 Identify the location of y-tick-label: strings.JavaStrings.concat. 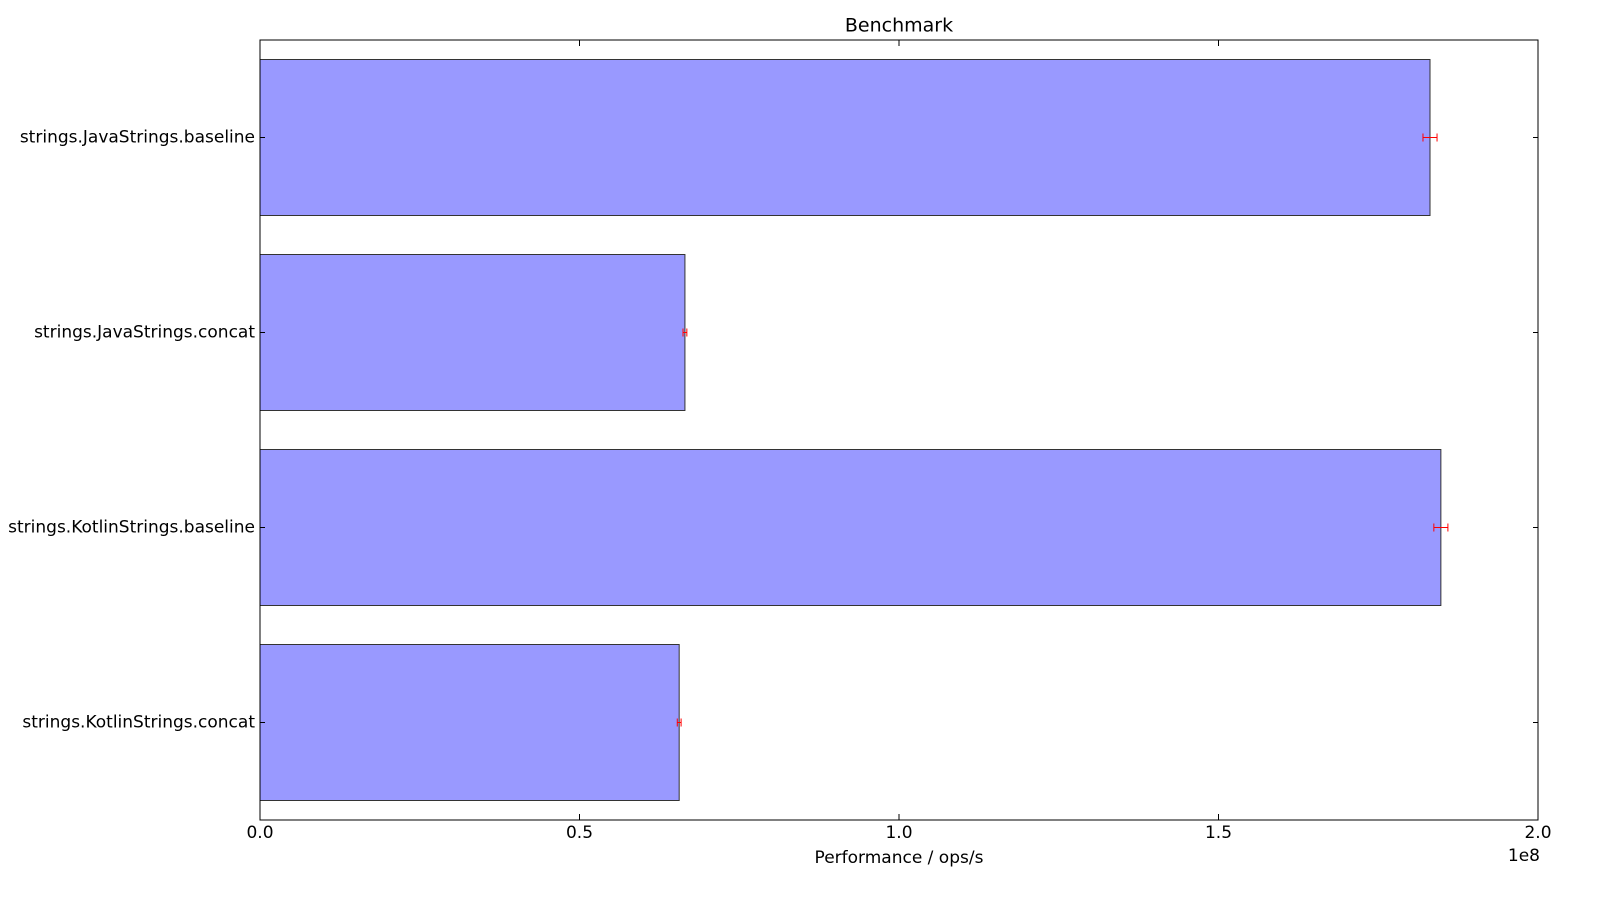
(144, 333).